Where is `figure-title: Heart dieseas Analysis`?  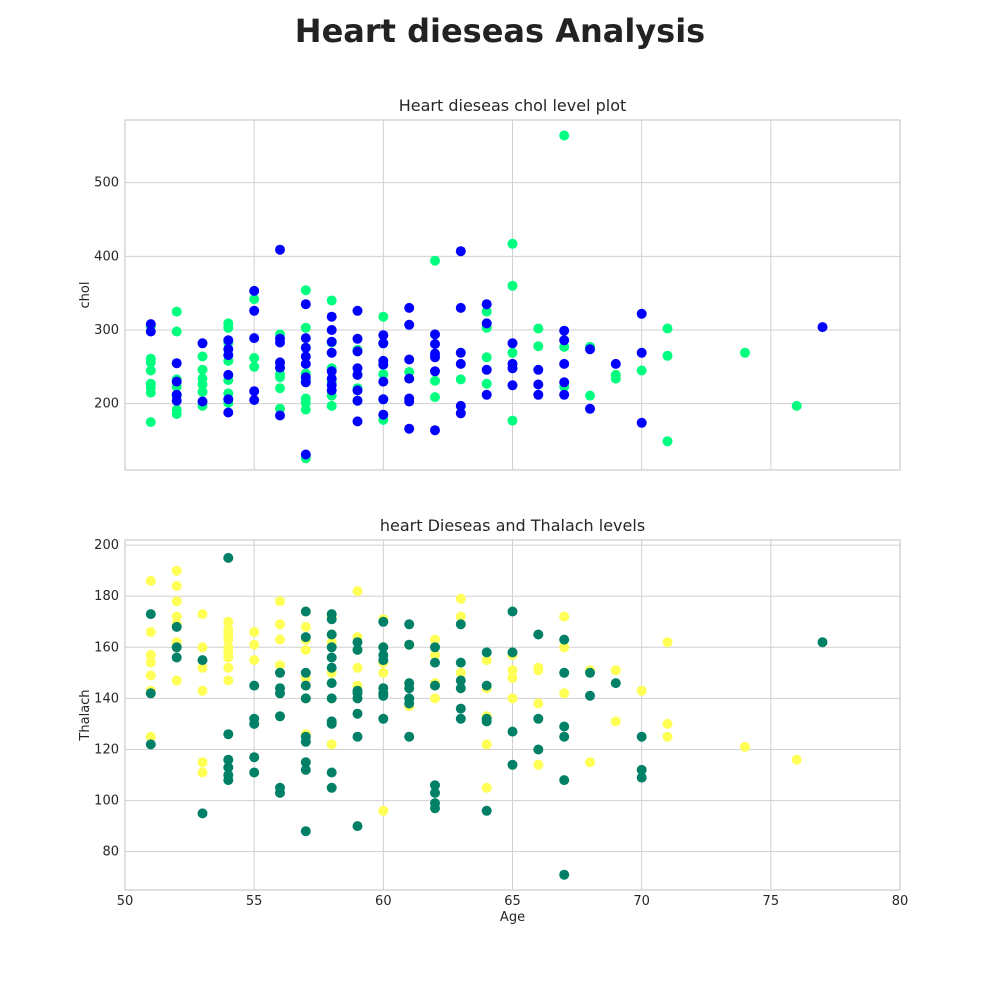
figure-title: Heart dieseas Analysis is located at coordinates (500, 31).